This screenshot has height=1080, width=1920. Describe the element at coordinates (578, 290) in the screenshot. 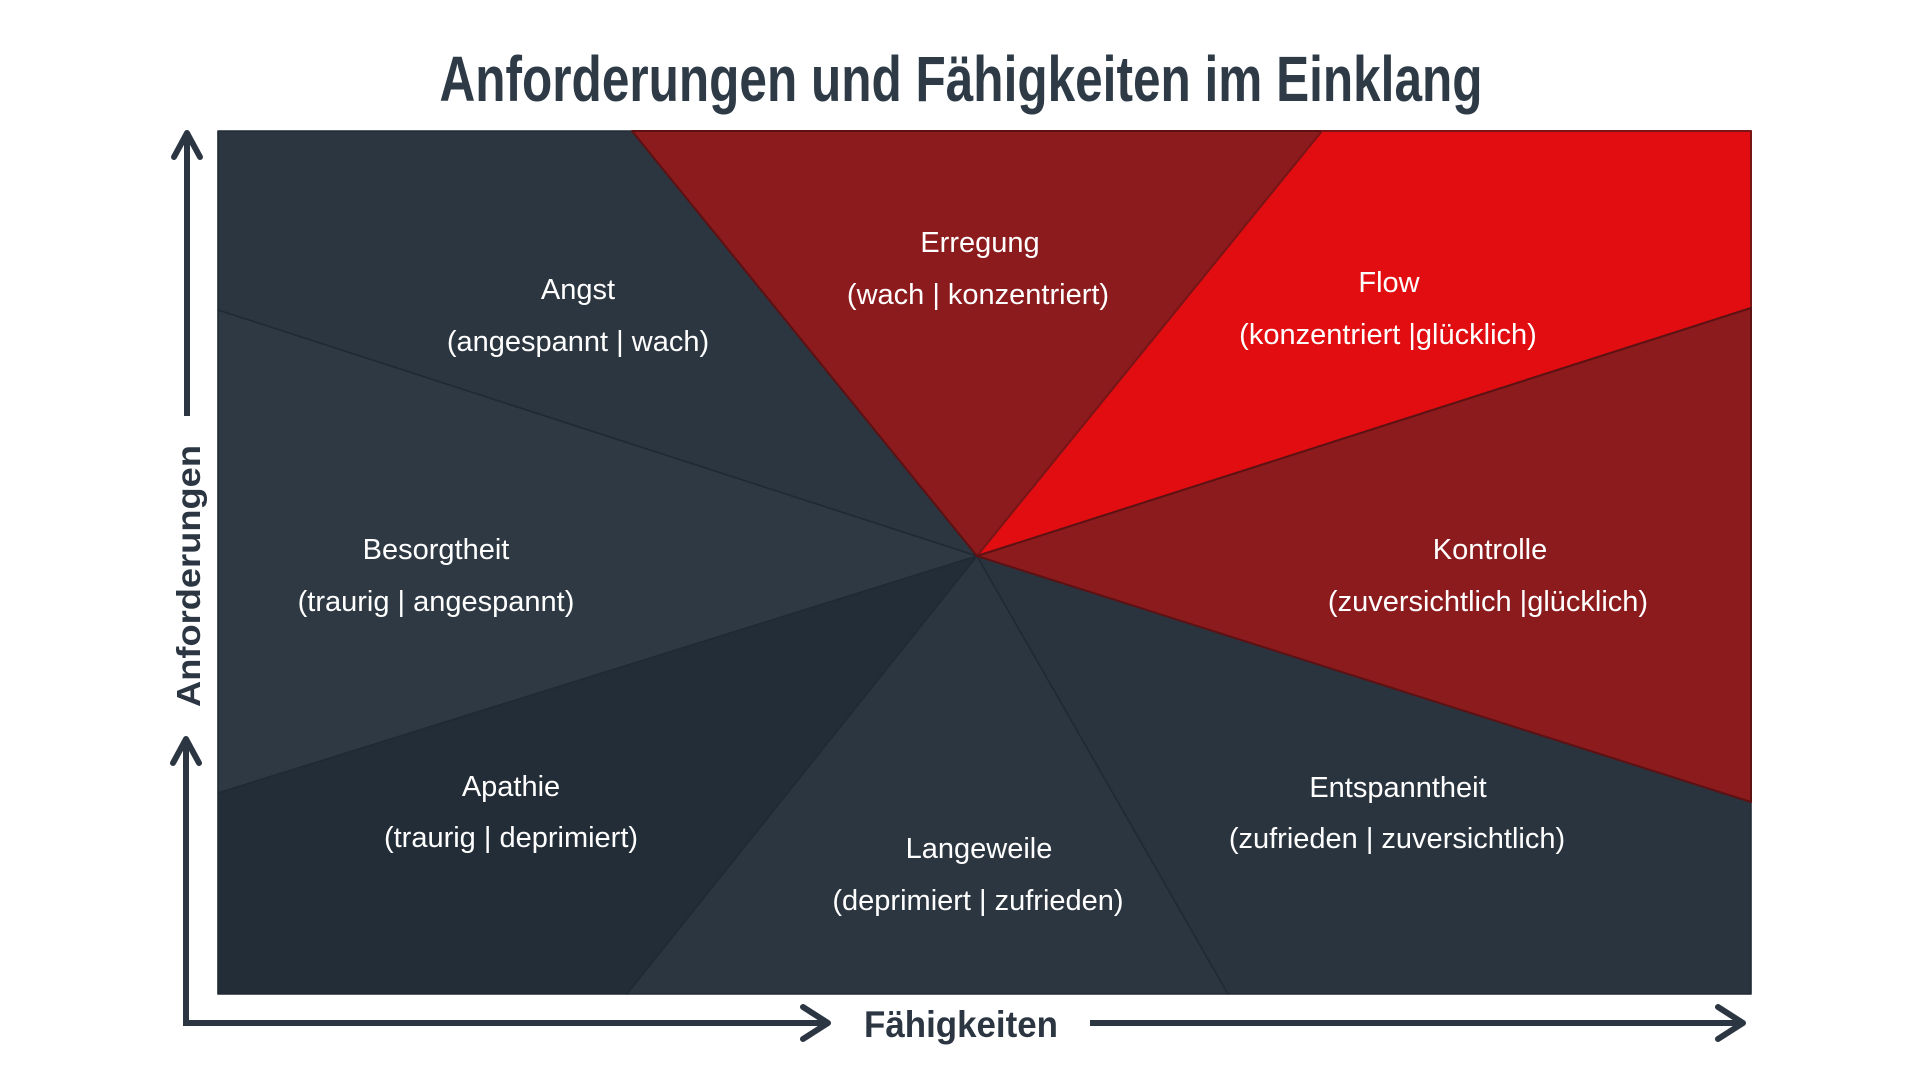

I see `svg-text: Angst` at that location.